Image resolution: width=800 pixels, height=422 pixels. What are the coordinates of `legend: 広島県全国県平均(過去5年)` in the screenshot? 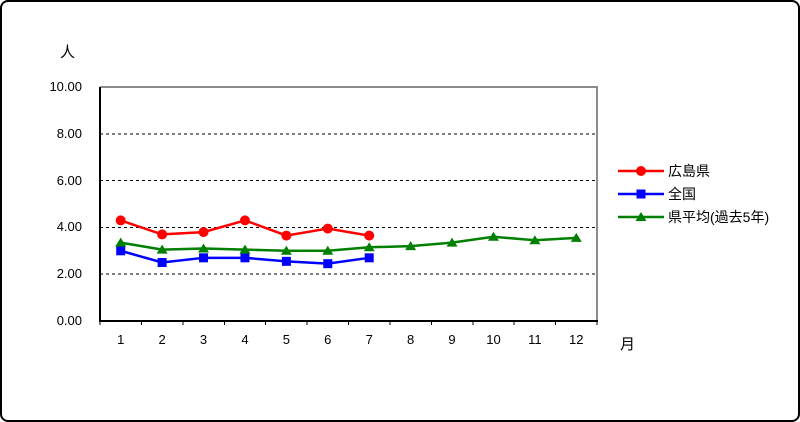 It's located at (693, 193).